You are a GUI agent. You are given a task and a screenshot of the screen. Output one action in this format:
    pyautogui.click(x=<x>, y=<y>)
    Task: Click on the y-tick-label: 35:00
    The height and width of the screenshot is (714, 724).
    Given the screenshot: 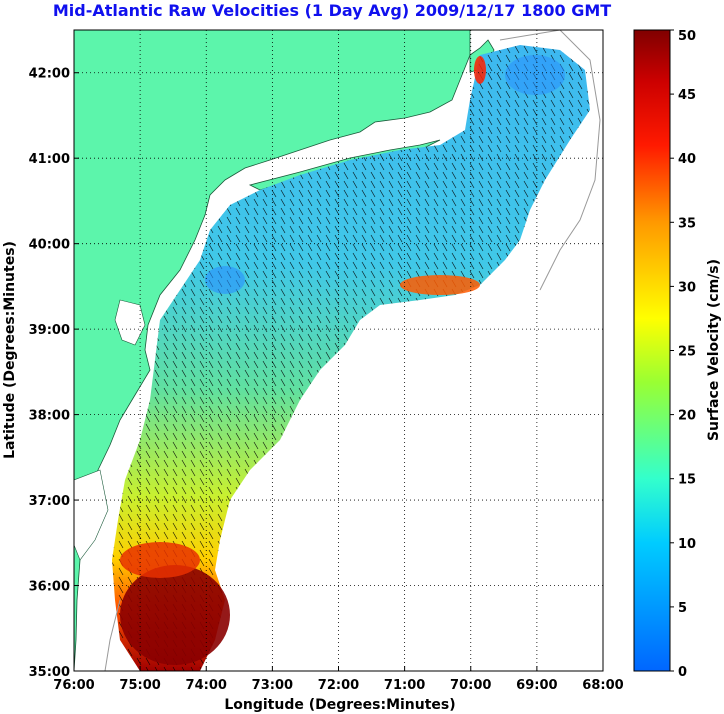 What is the action you would take?
    pyautogui.click(x=49, y=672)
    